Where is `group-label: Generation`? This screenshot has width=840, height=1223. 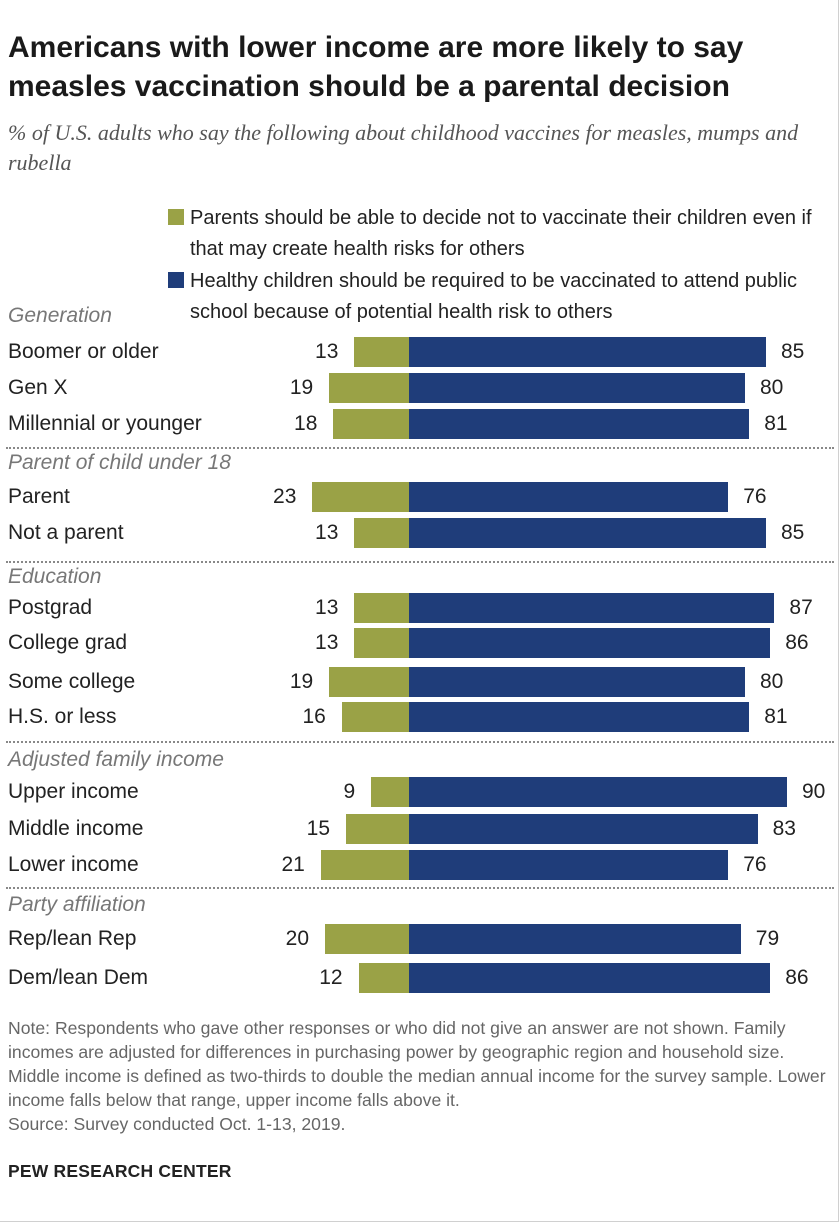 group-label: Generation is located at coordinates (60, 315).